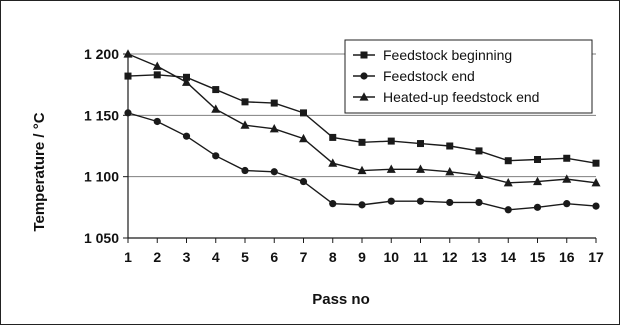  I want to click on legend-box, so click(468, 76).